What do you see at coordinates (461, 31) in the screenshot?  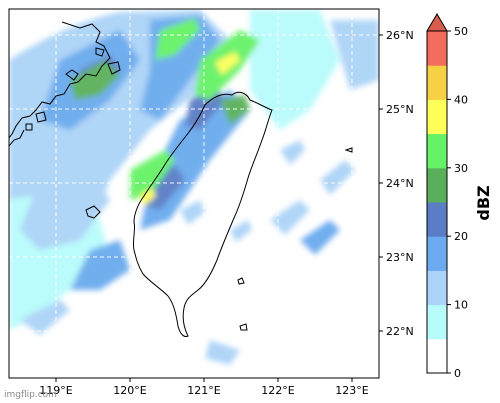 I see `colorbar-tick-label: 50` at bounding box center [461, 31].